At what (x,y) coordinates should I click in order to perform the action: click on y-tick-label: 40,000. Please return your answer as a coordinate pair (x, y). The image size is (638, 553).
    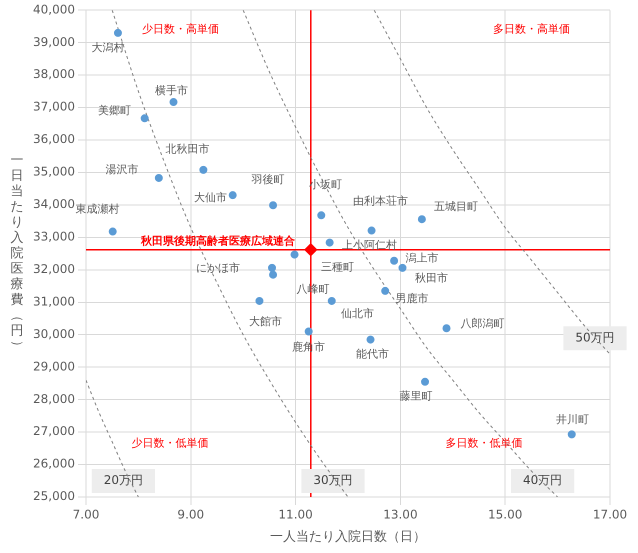
    Looking at the image, I should click on (53, 9).